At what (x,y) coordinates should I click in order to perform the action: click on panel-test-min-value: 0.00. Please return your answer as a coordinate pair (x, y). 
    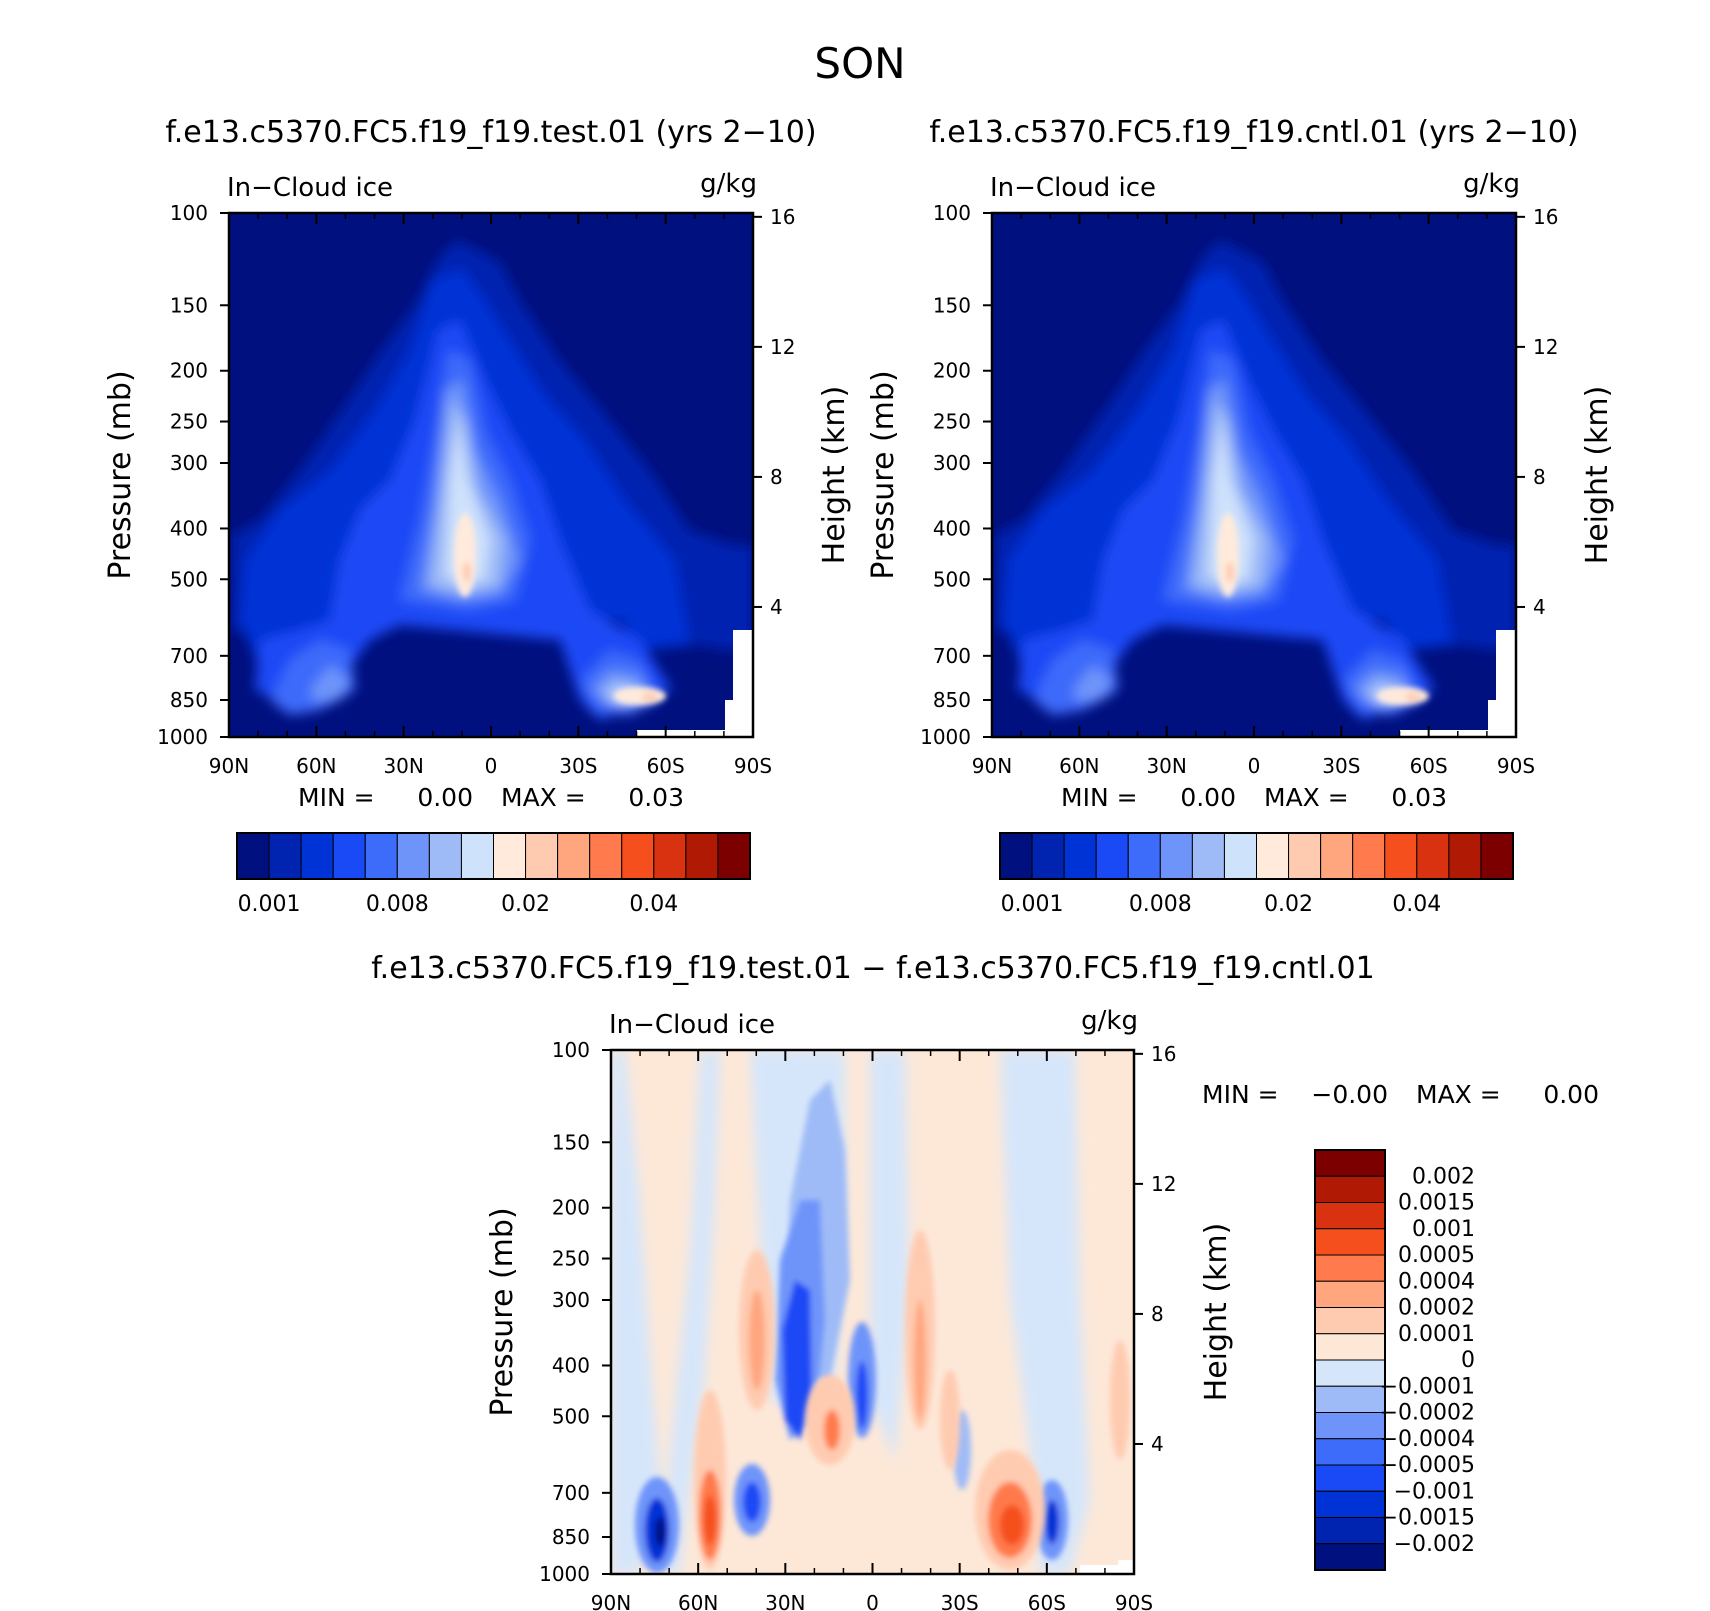
    Looking at the image, I should click on (445, 797).